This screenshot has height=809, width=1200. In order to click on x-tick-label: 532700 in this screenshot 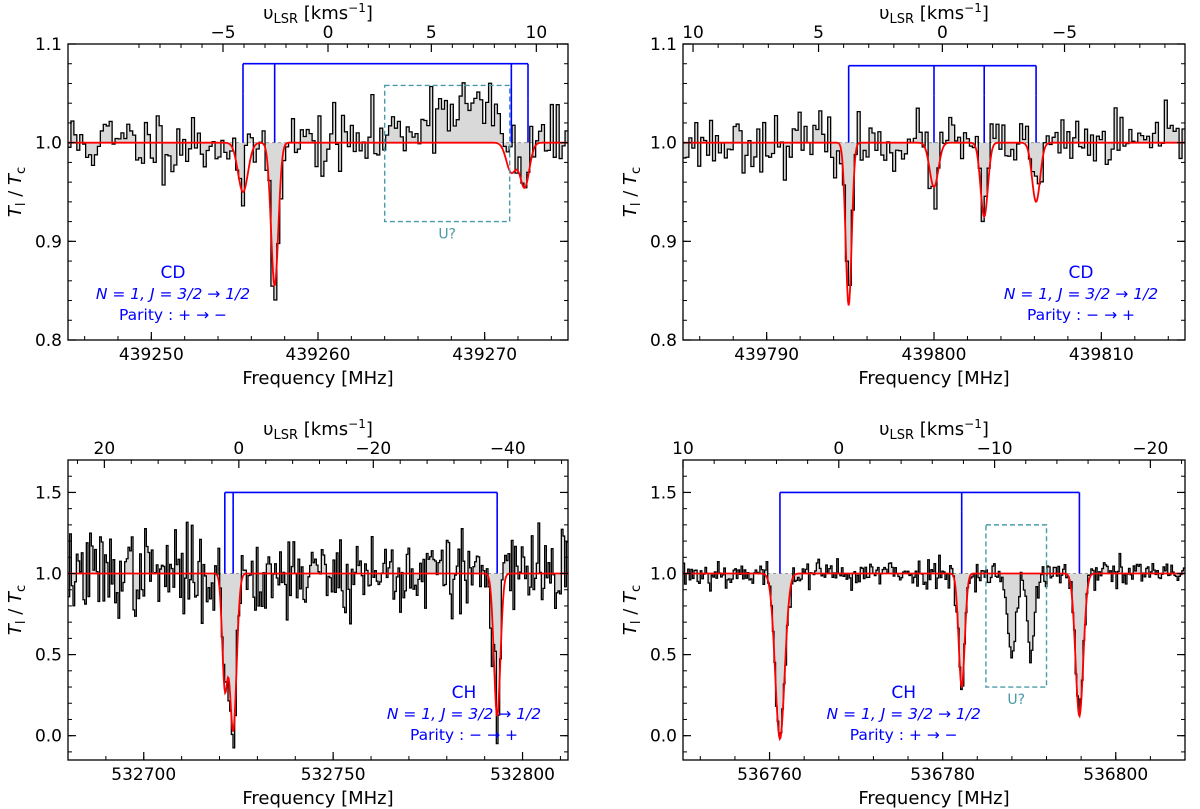, I will do `click(143, 775)`.